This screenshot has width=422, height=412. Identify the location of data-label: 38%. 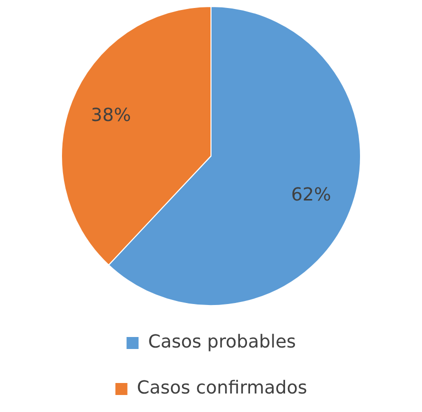
(110, 115).